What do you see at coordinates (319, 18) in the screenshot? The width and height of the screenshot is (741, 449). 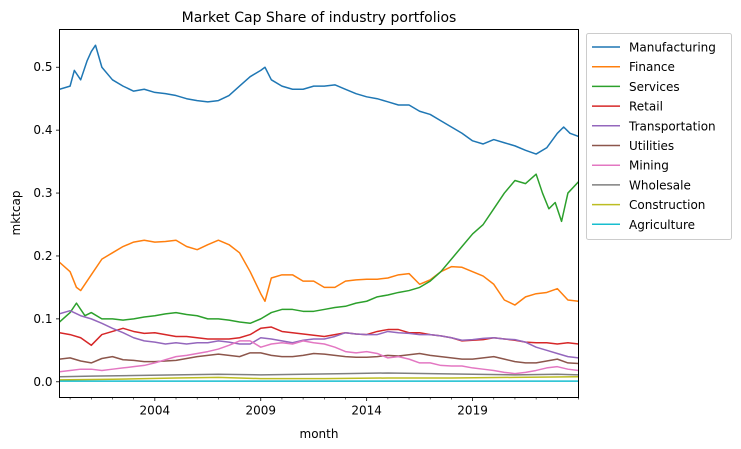 I see `chart-title: Market Cap Share of industry portfolios` at bounding box center [319, 18].